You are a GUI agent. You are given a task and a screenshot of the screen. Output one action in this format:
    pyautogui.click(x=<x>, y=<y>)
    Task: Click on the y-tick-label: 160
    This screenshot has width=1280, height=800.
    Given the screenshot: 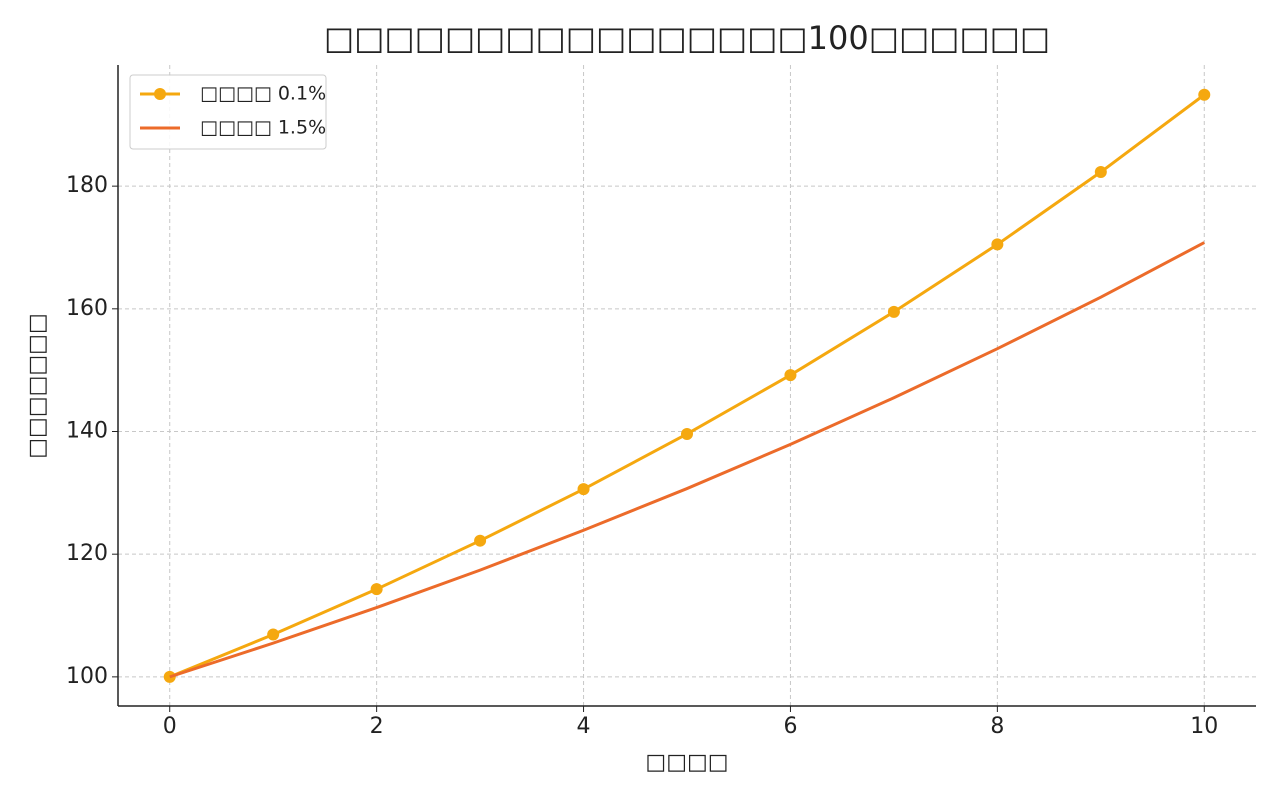 What is the action you would take?
    pyautogui.click(x=87, y=308)
    